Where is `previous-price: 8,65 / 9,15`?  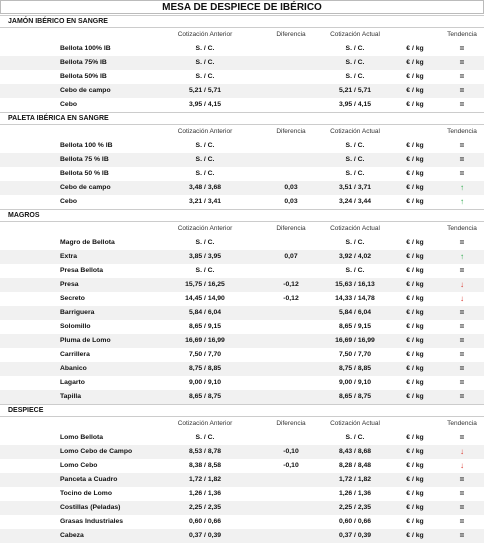
previous-price: 8,65 / 9,15 is located at coordinates (205, 326).